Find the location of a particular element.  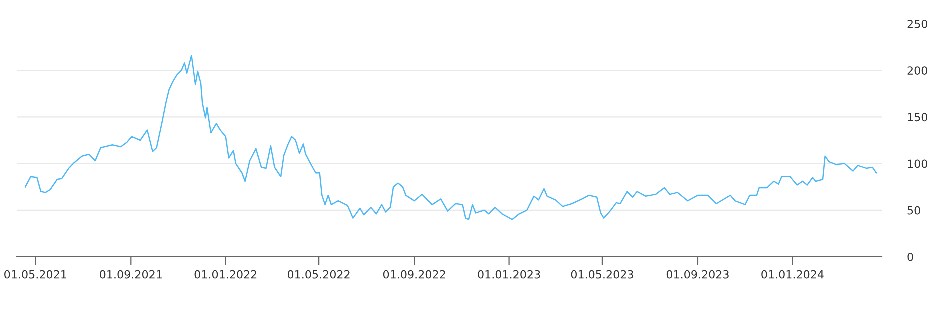

x-tick-label: 01.01.2023 is located at coordinates (509, 274).